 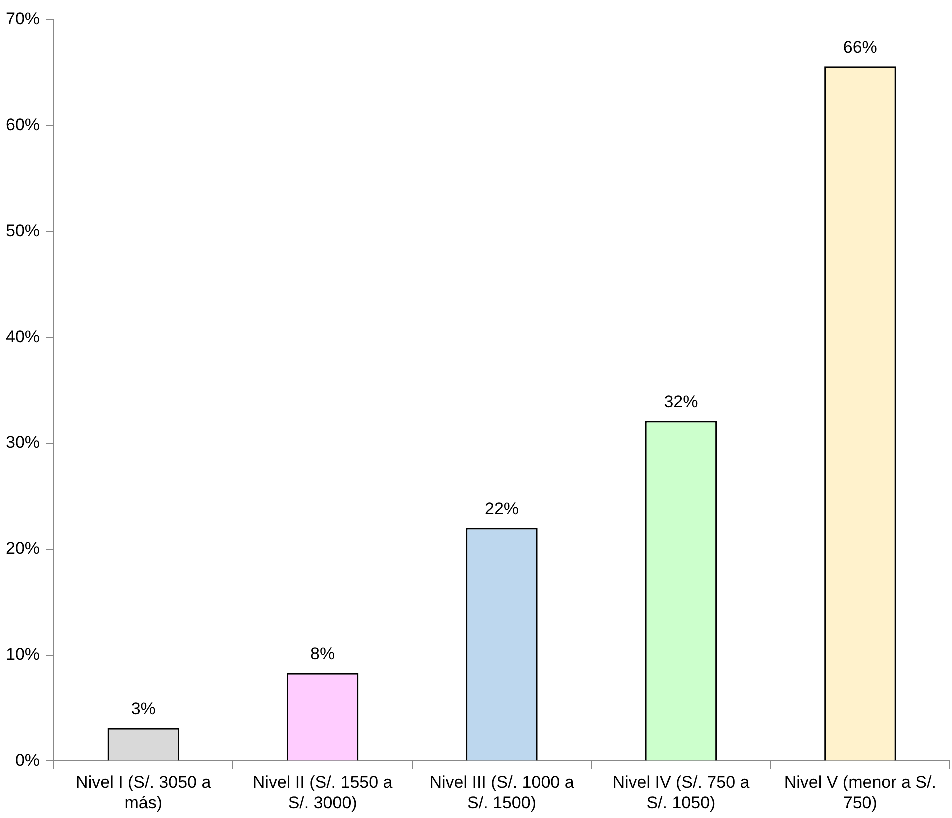 What do you see at coordinates (23, 336) in the screenshot?
I see `y-tick-label: 40%` at bounding box center [23, 336].